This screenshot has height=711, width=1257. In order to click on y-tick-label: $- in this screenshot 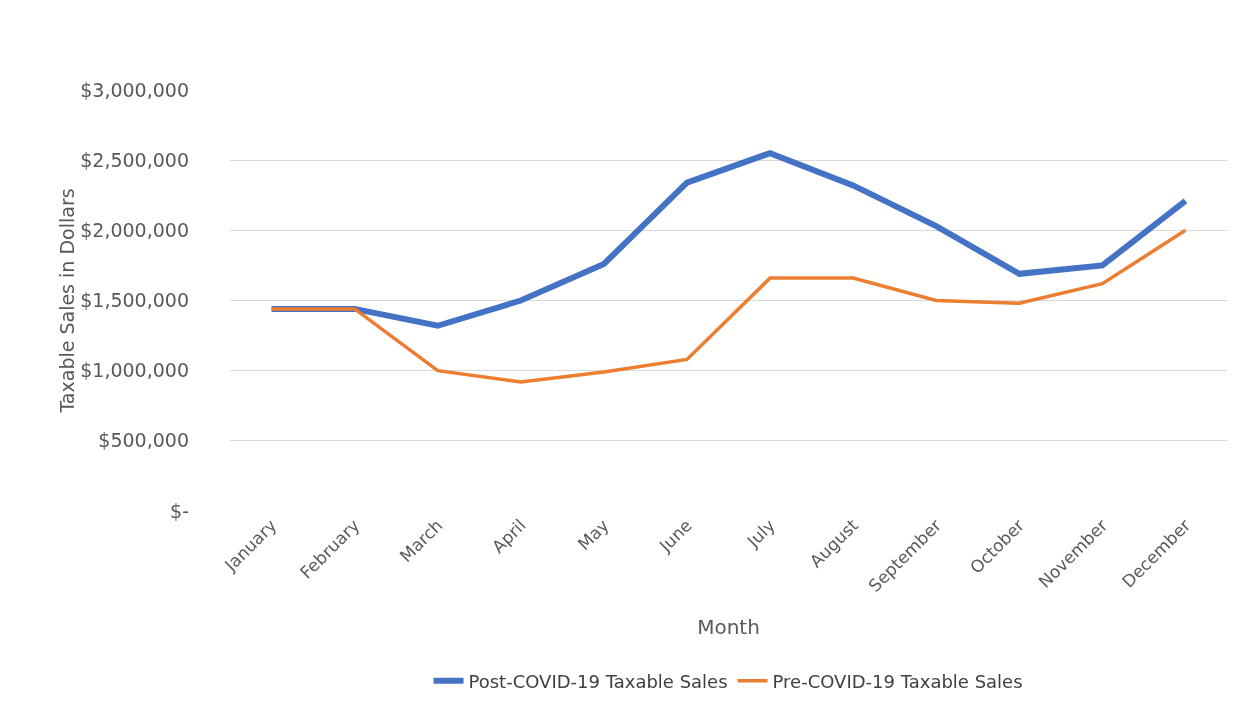, I will do `click(179, 510)`.